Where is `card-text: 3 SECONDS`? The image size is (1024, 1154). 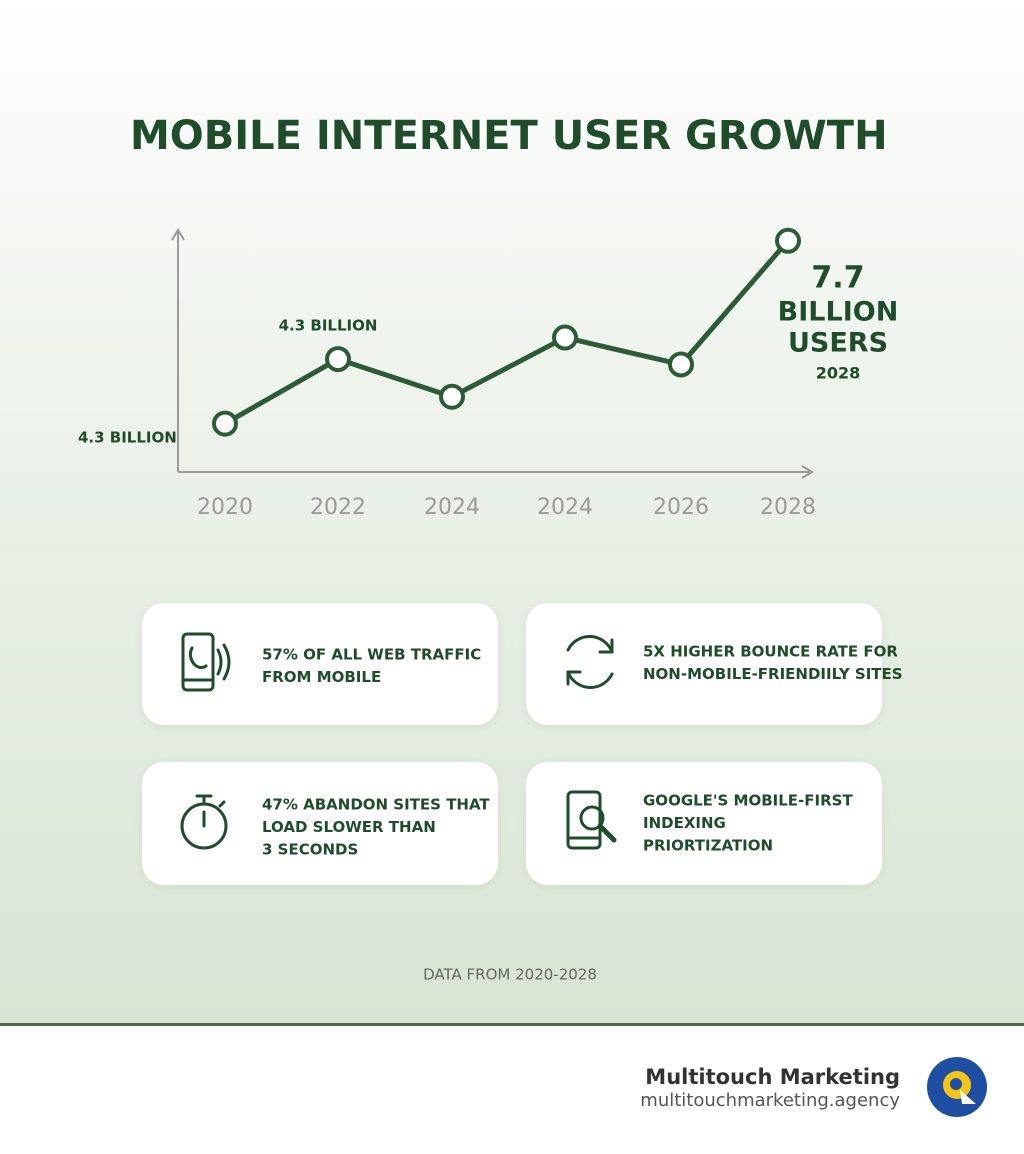
card-text: 3 SECONDS is located at coordinates (310, 850).